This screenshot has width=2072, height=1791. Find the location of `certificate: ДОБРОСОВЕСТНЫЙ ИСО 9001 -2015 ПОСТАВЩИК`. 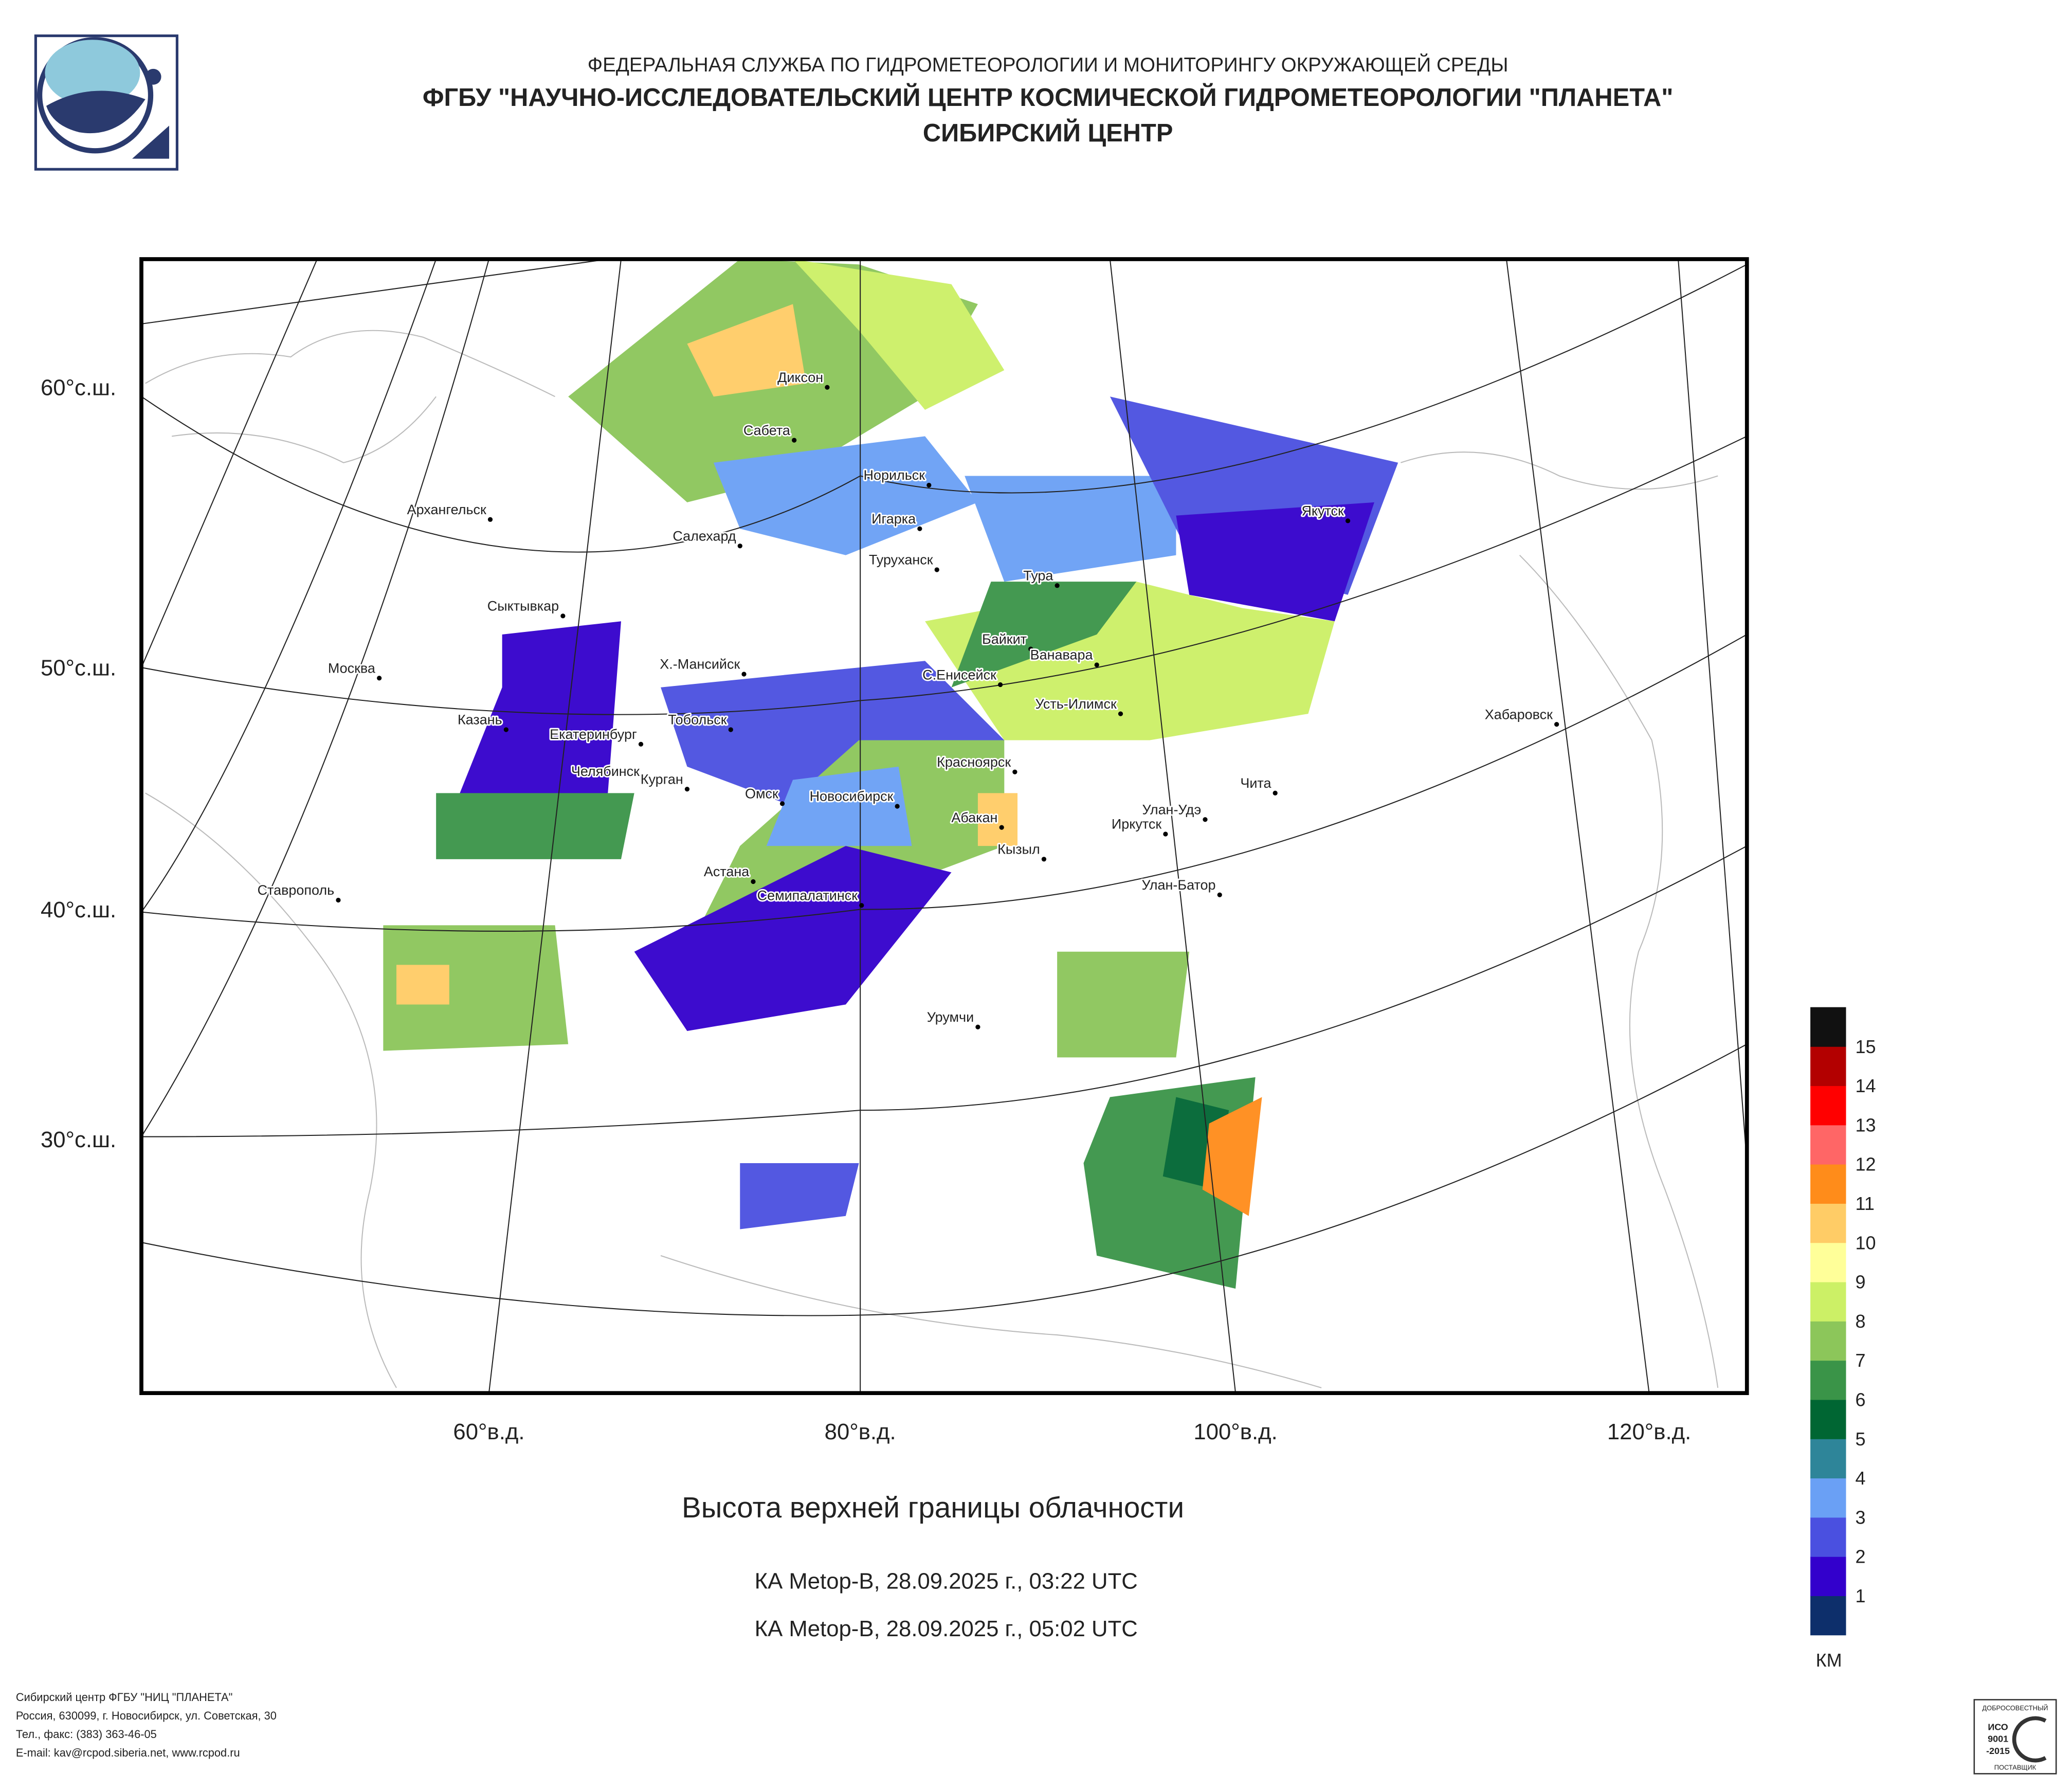

certificate: ДОБРОСОВЕСТНЫЙ ИСО 9001 -2015 ПОСТАВЩИК is located at coordinates (2015, 1737).